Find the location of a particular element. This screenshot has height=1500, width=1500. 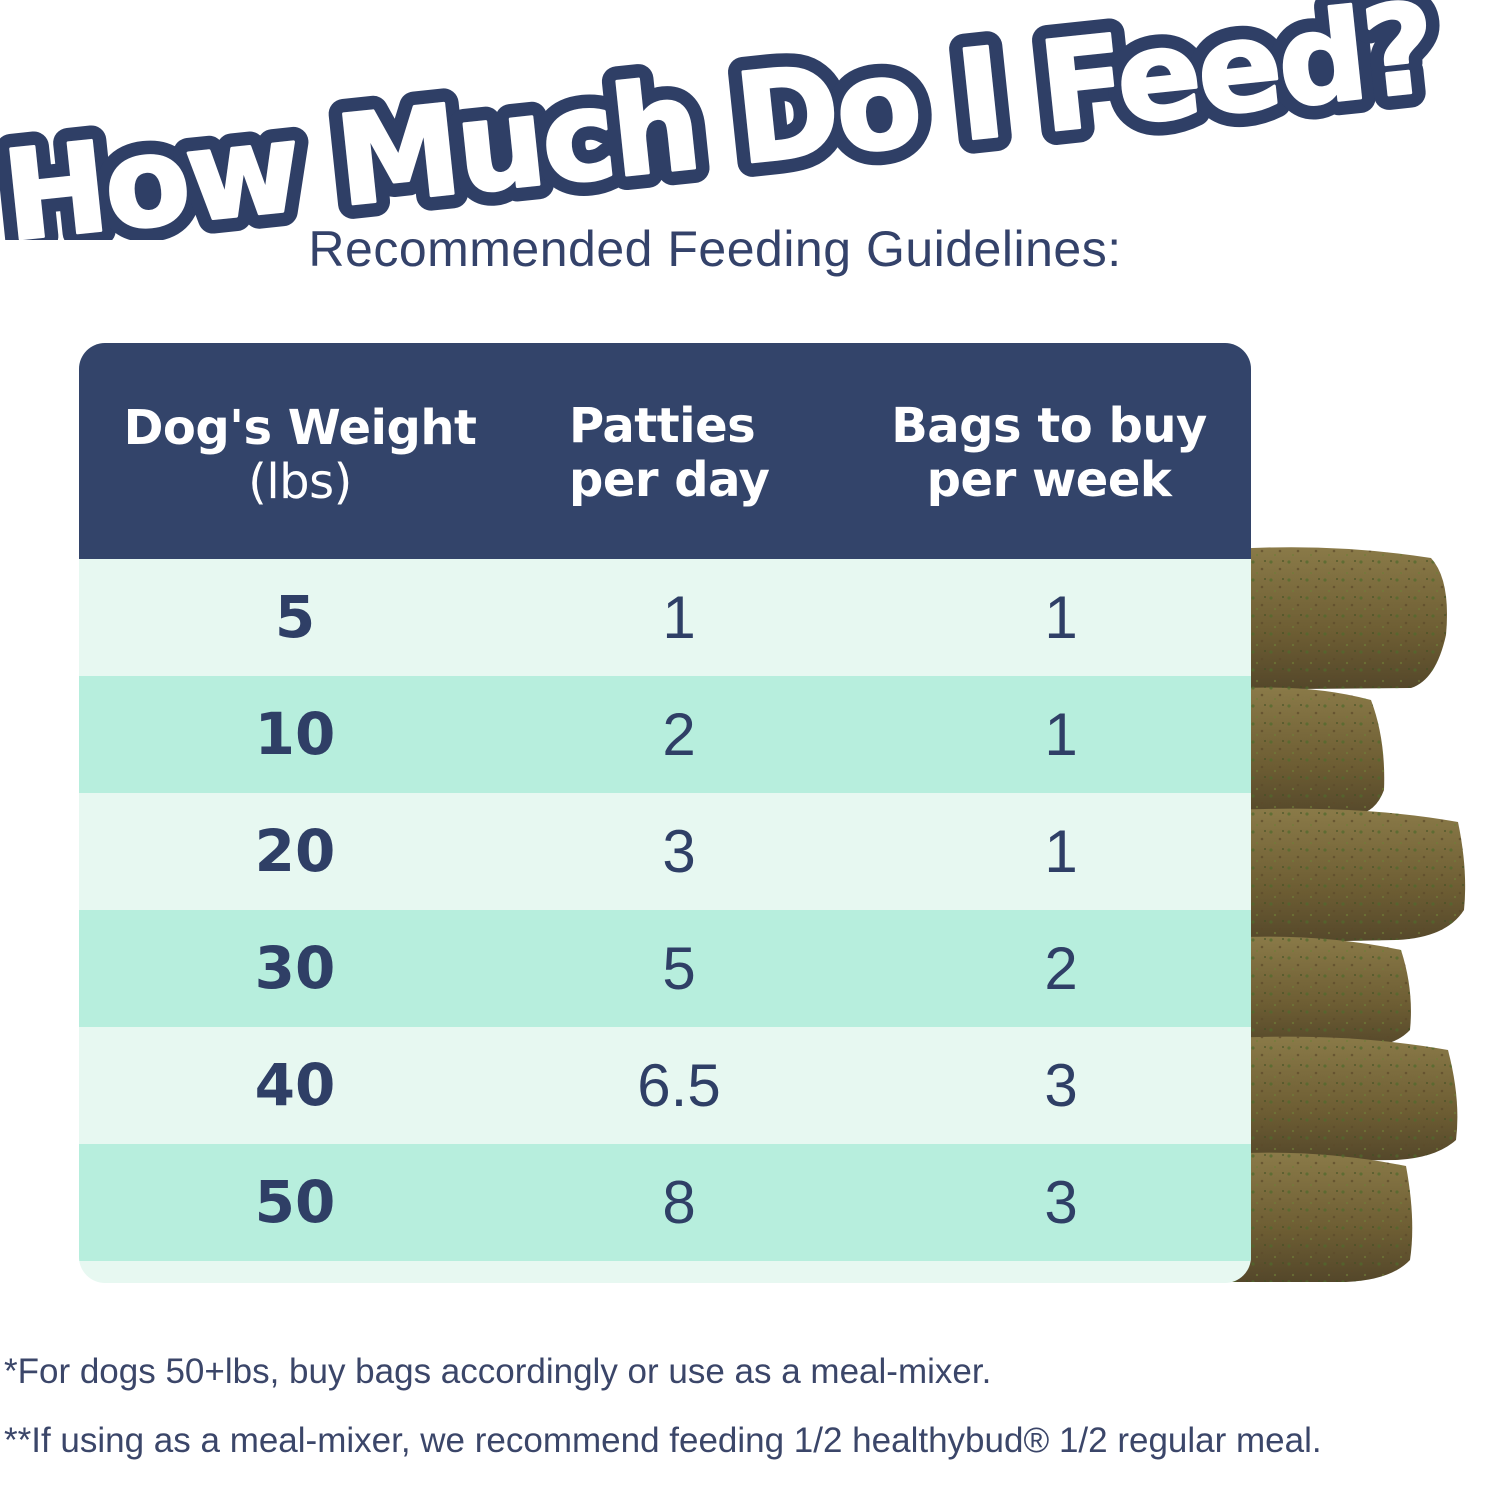

header-patties-line1: Patties is located at coordinates (662, 426).